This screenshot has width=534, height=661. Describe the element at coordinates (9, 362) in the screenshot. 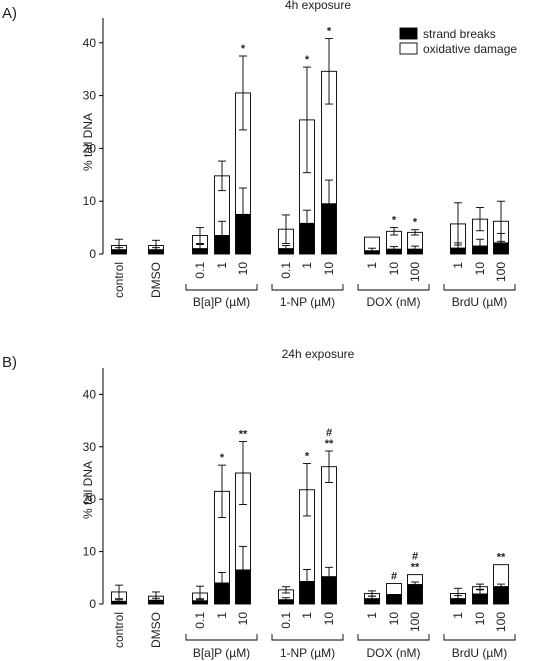

I see `panel-letter: B)` at that location.